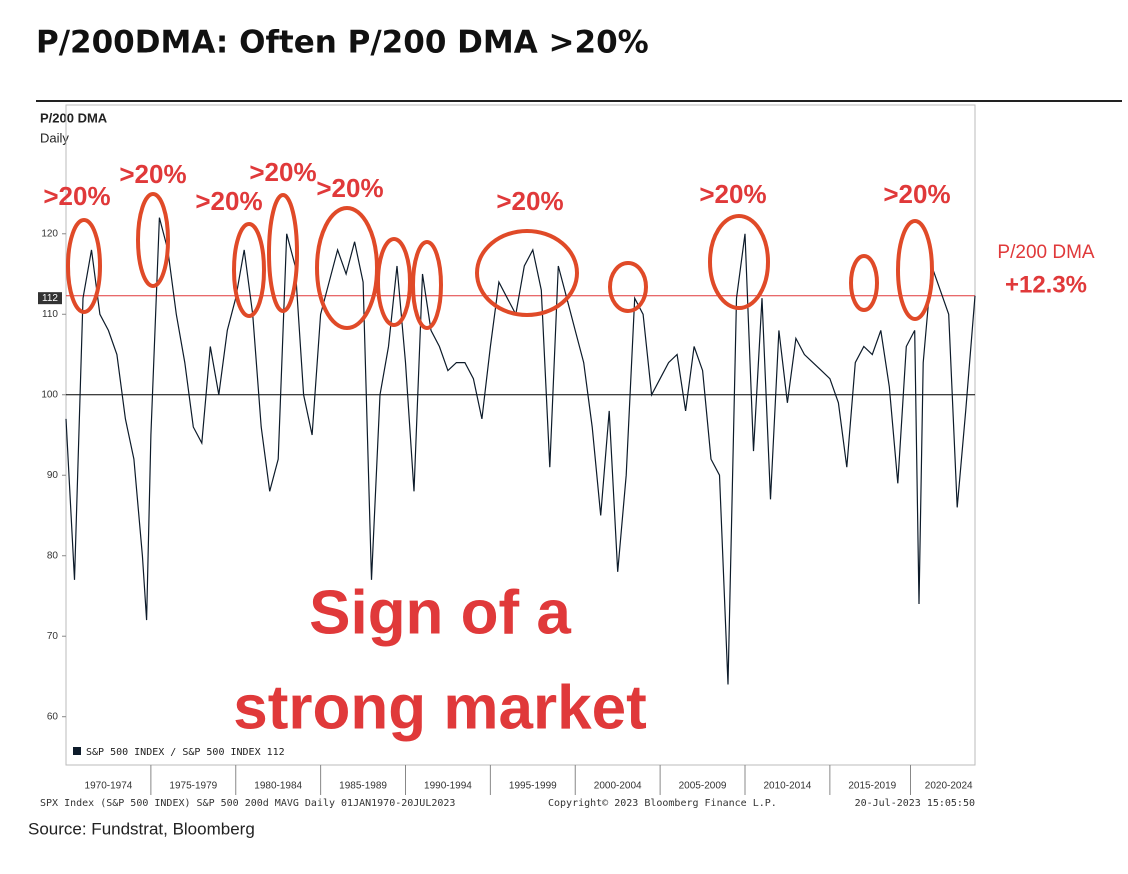 The image size is (1128, 874). I want to click on headline: strong market, so click(439, 707).